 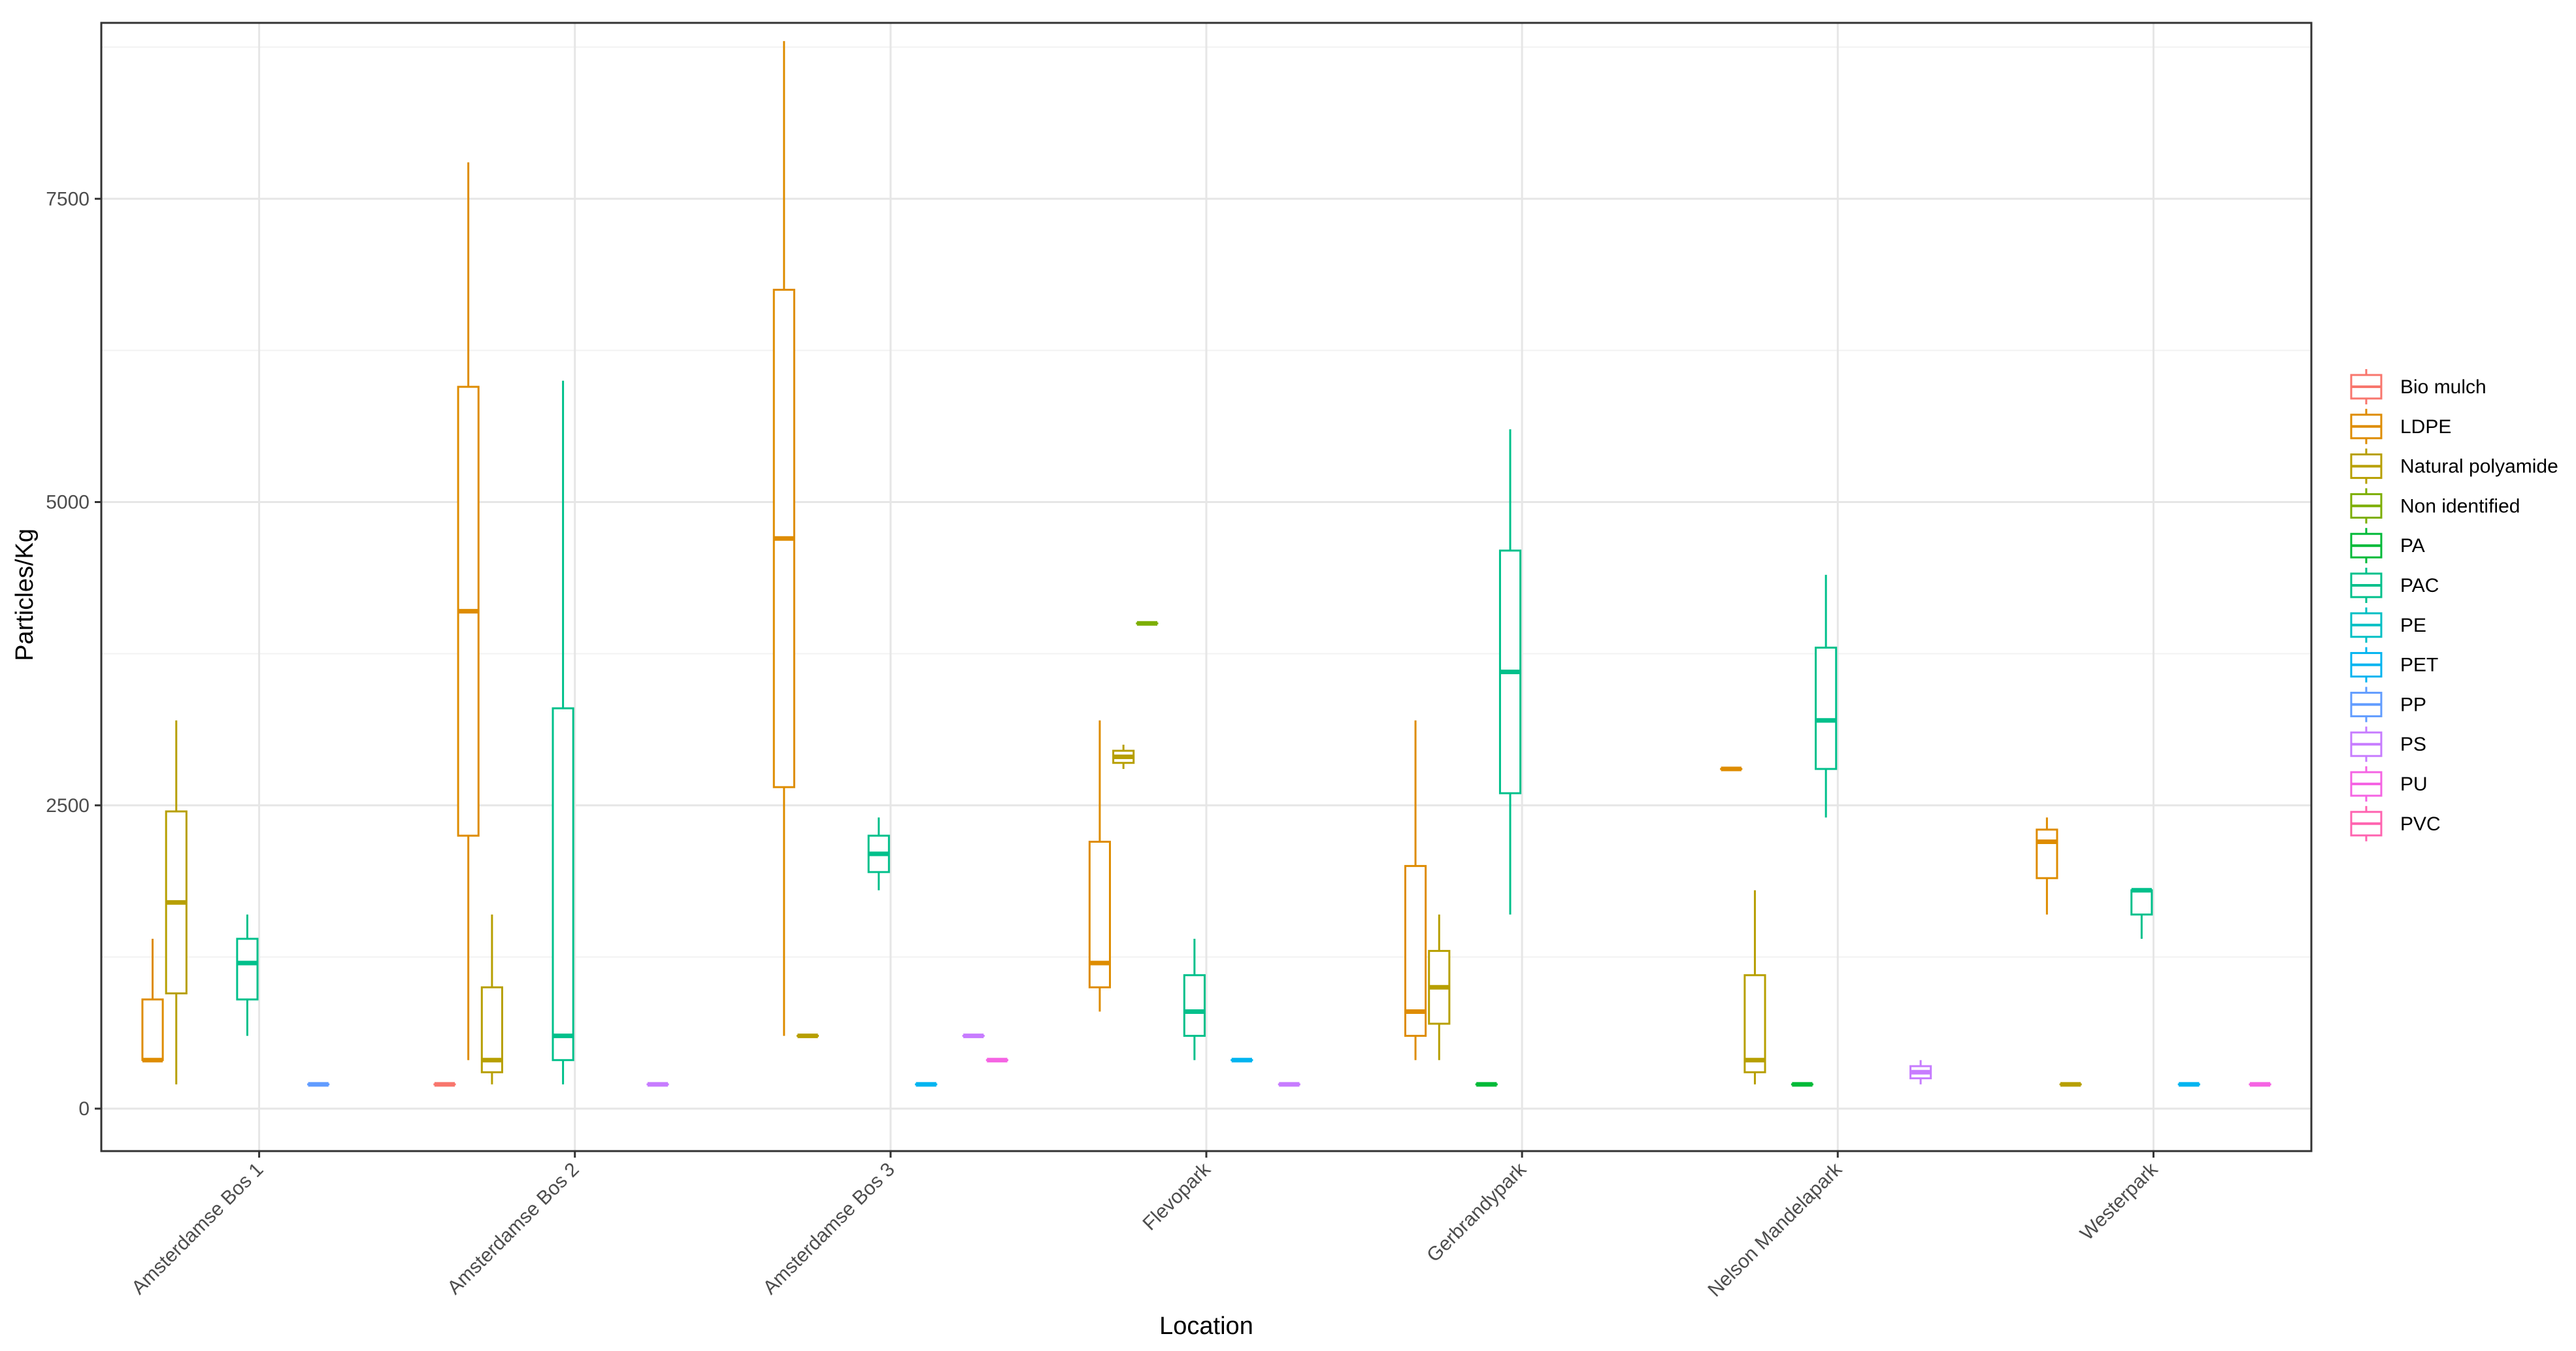 What do you see at coordinates (25, 595) in the screenshot?
I see `y-axis-title: Particles/Kg` at bounding box center [25, 595].